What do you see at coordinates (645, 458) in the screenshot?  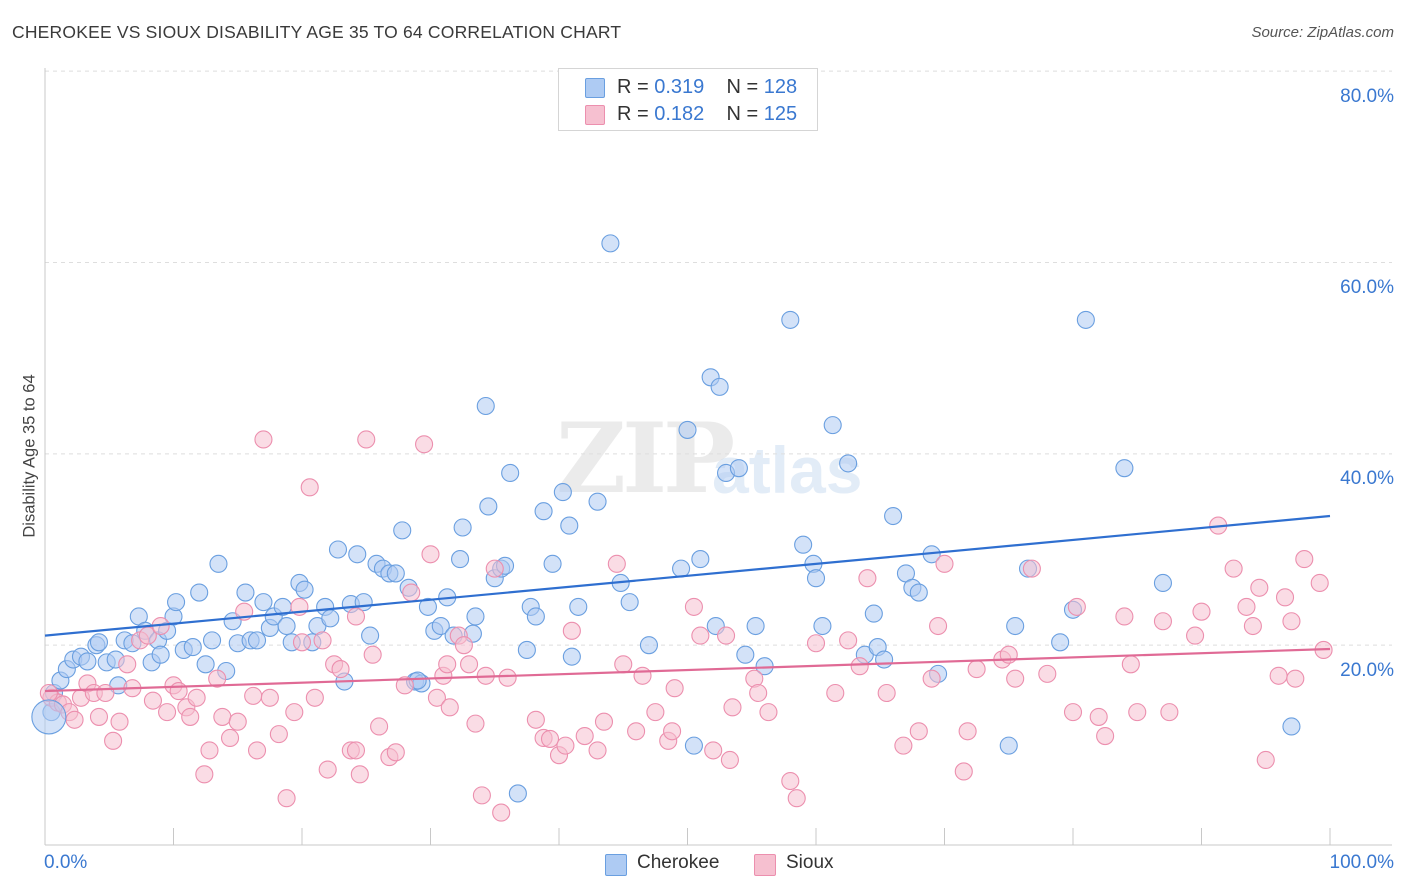 I see `watermark-zip: ZIP` at bounding box center [645, 458].